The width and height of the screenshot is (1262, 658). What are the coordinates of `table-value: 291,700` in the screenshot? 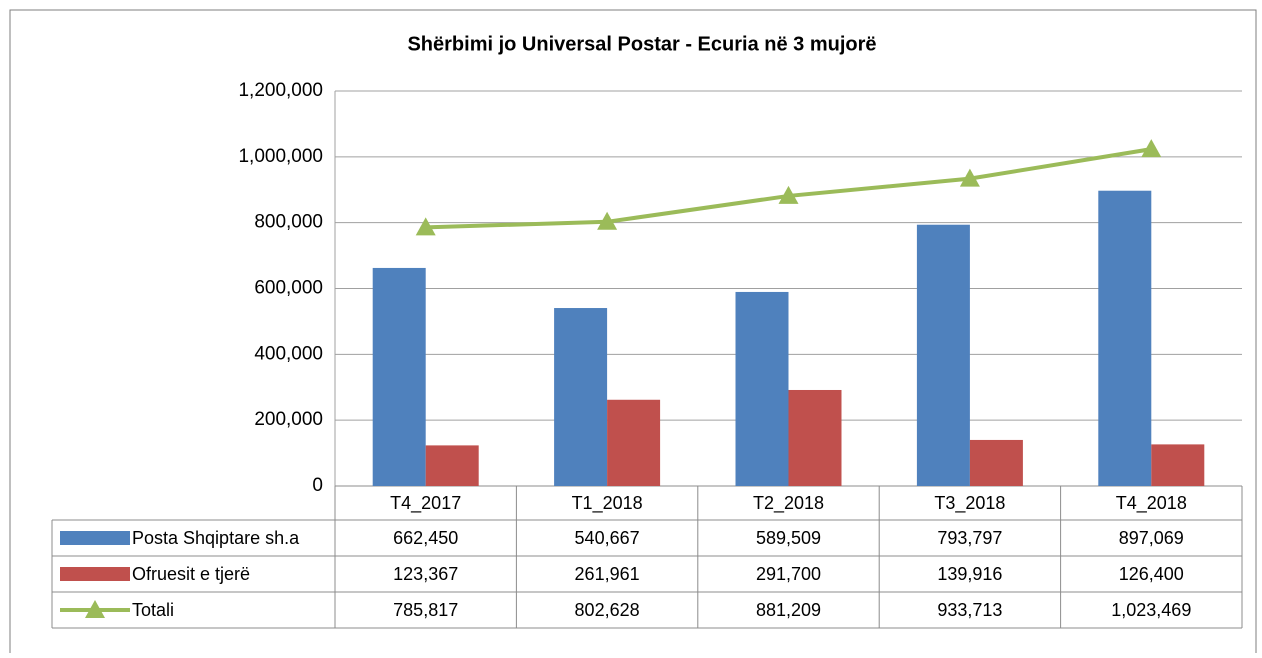 It's located at (788, 574).